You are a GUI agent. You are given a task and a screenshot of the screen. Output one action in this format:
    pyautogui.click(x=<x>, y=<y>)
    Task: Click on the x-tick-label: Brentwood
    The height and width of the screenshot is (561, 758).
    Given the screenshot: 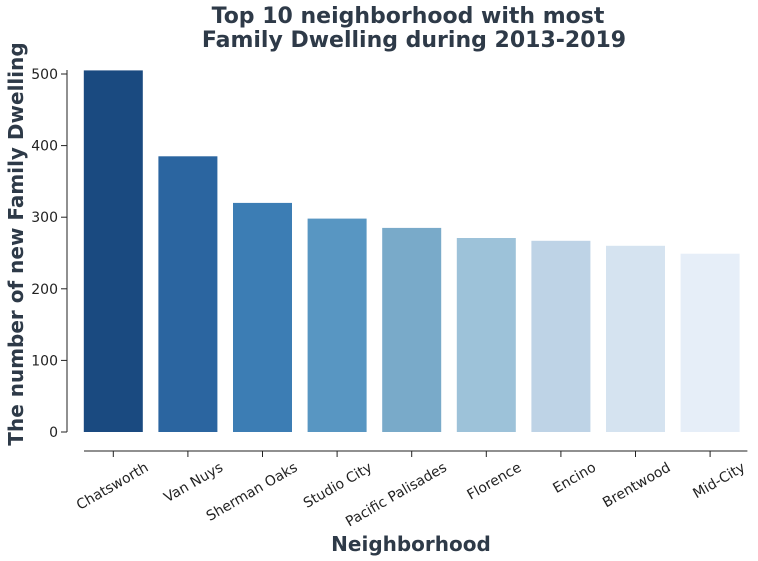 What is the action you would take?
    pyautogui.click(x=636, y=486)
    